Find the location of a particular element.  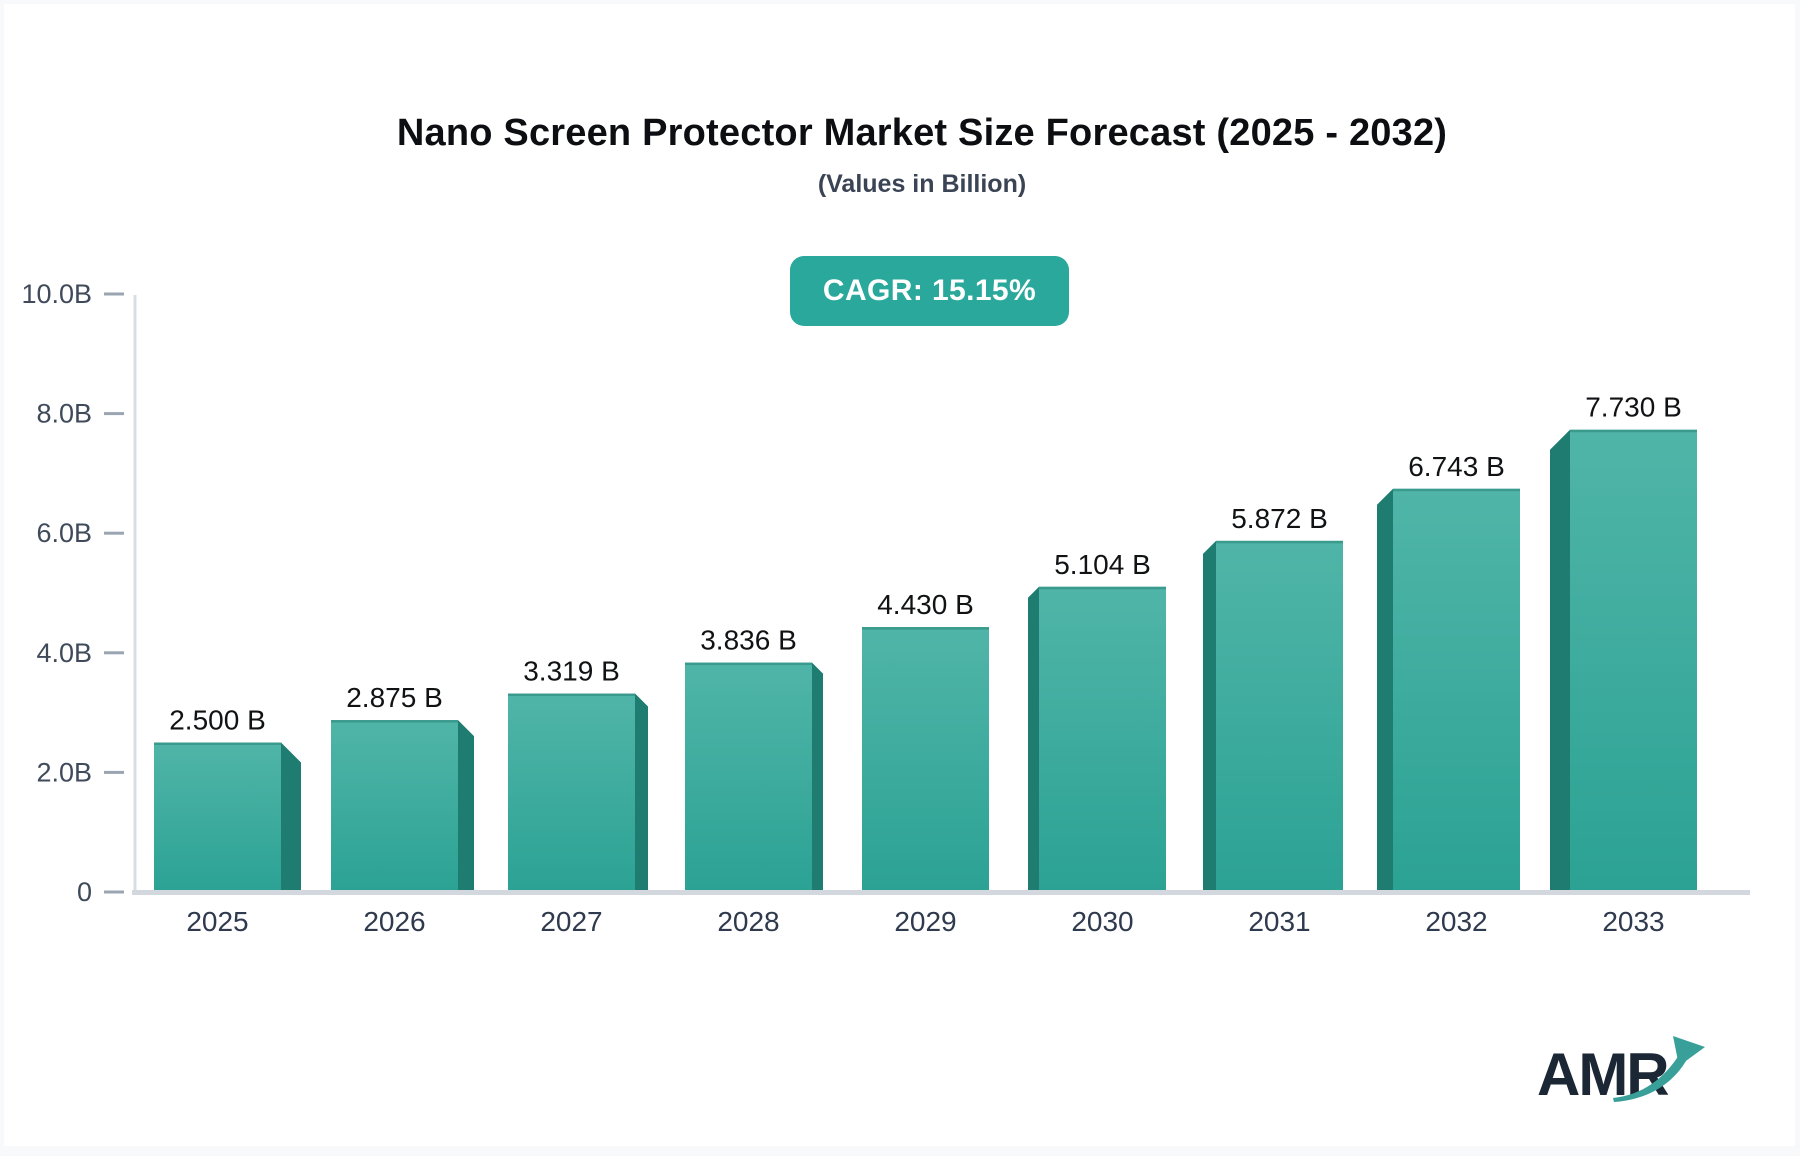

bar-value-label: 2.500 B is located at coordinates (217, 720).